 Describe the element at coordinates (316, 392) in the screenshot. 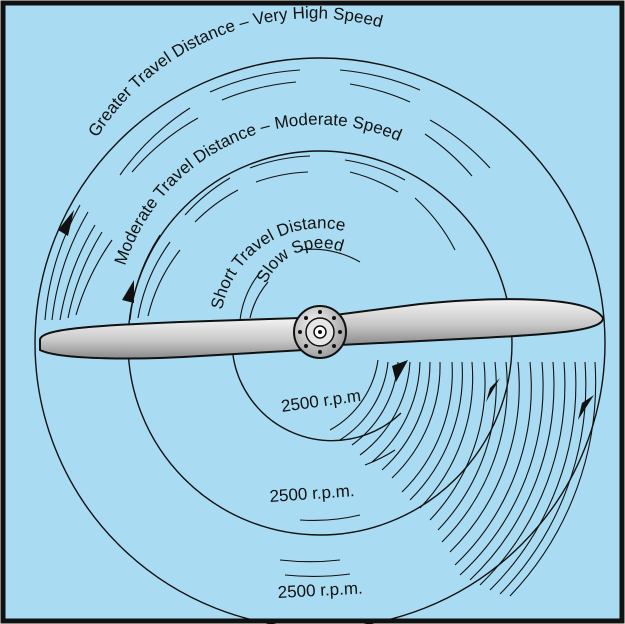

I see `inner-orbit-arc` at that location.